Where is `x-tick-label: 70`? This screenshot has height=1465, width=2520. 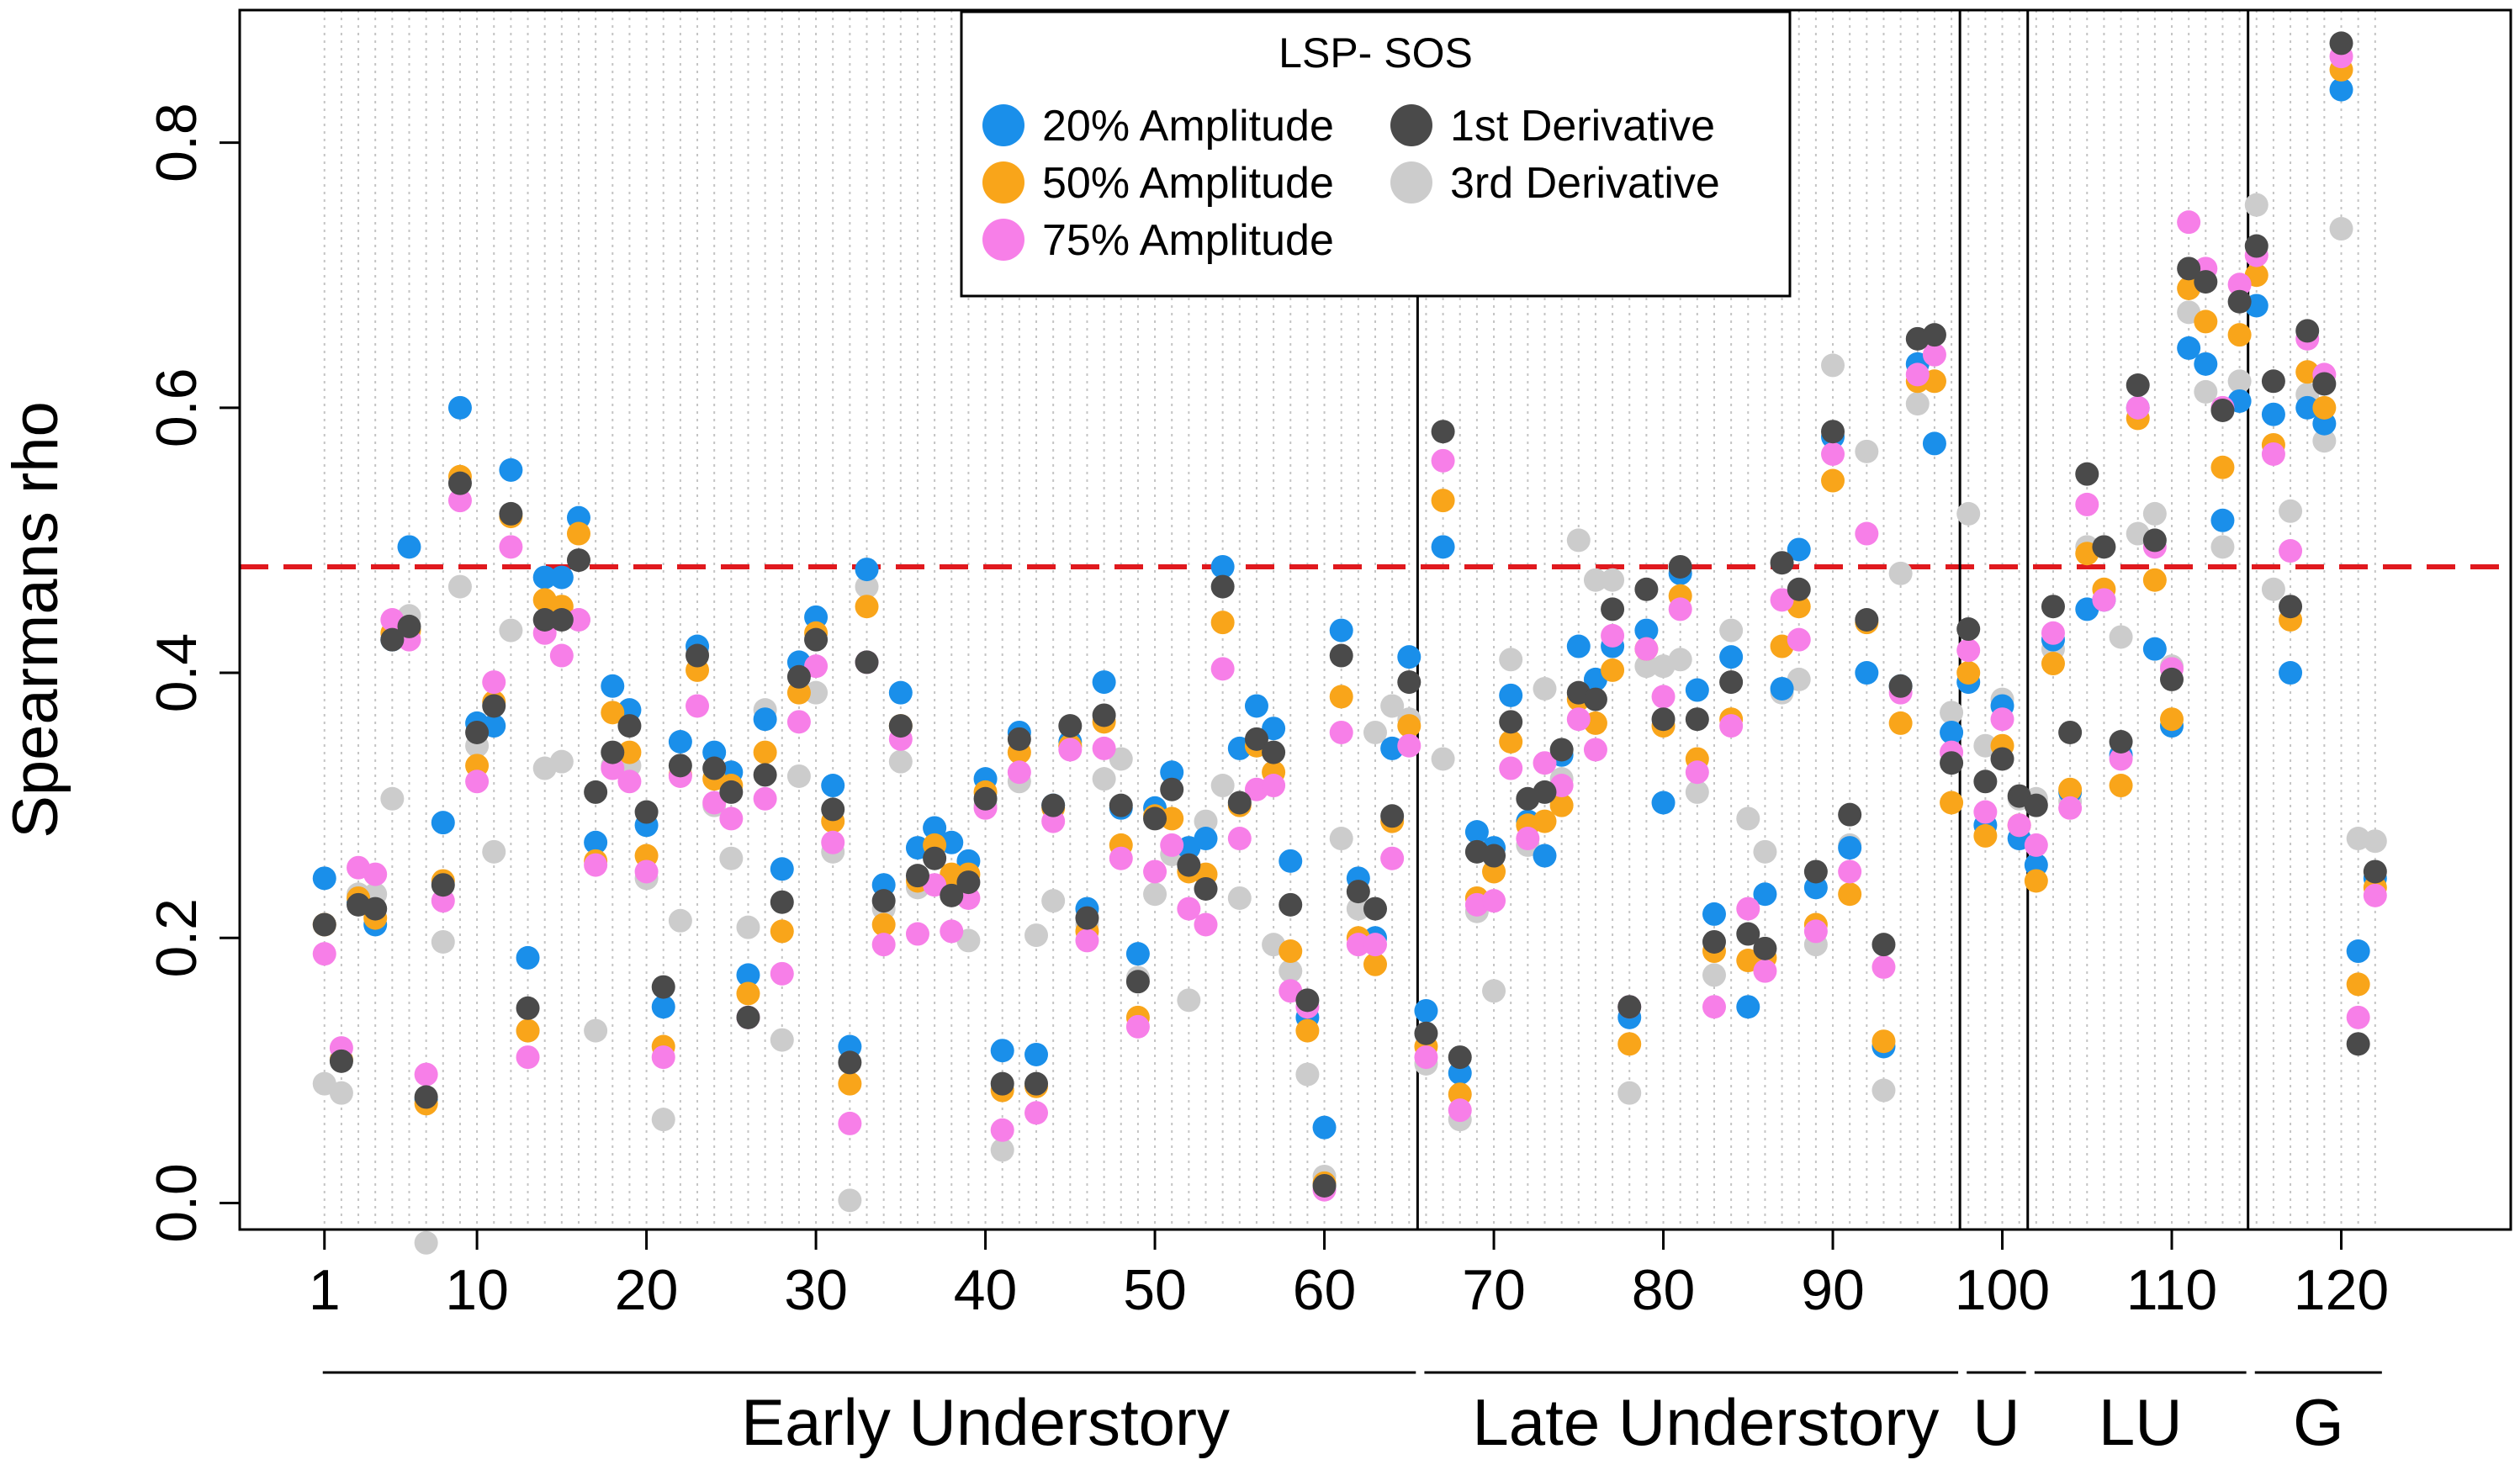 x-tick-label: 70 is located at coordinates (1494, 1290).